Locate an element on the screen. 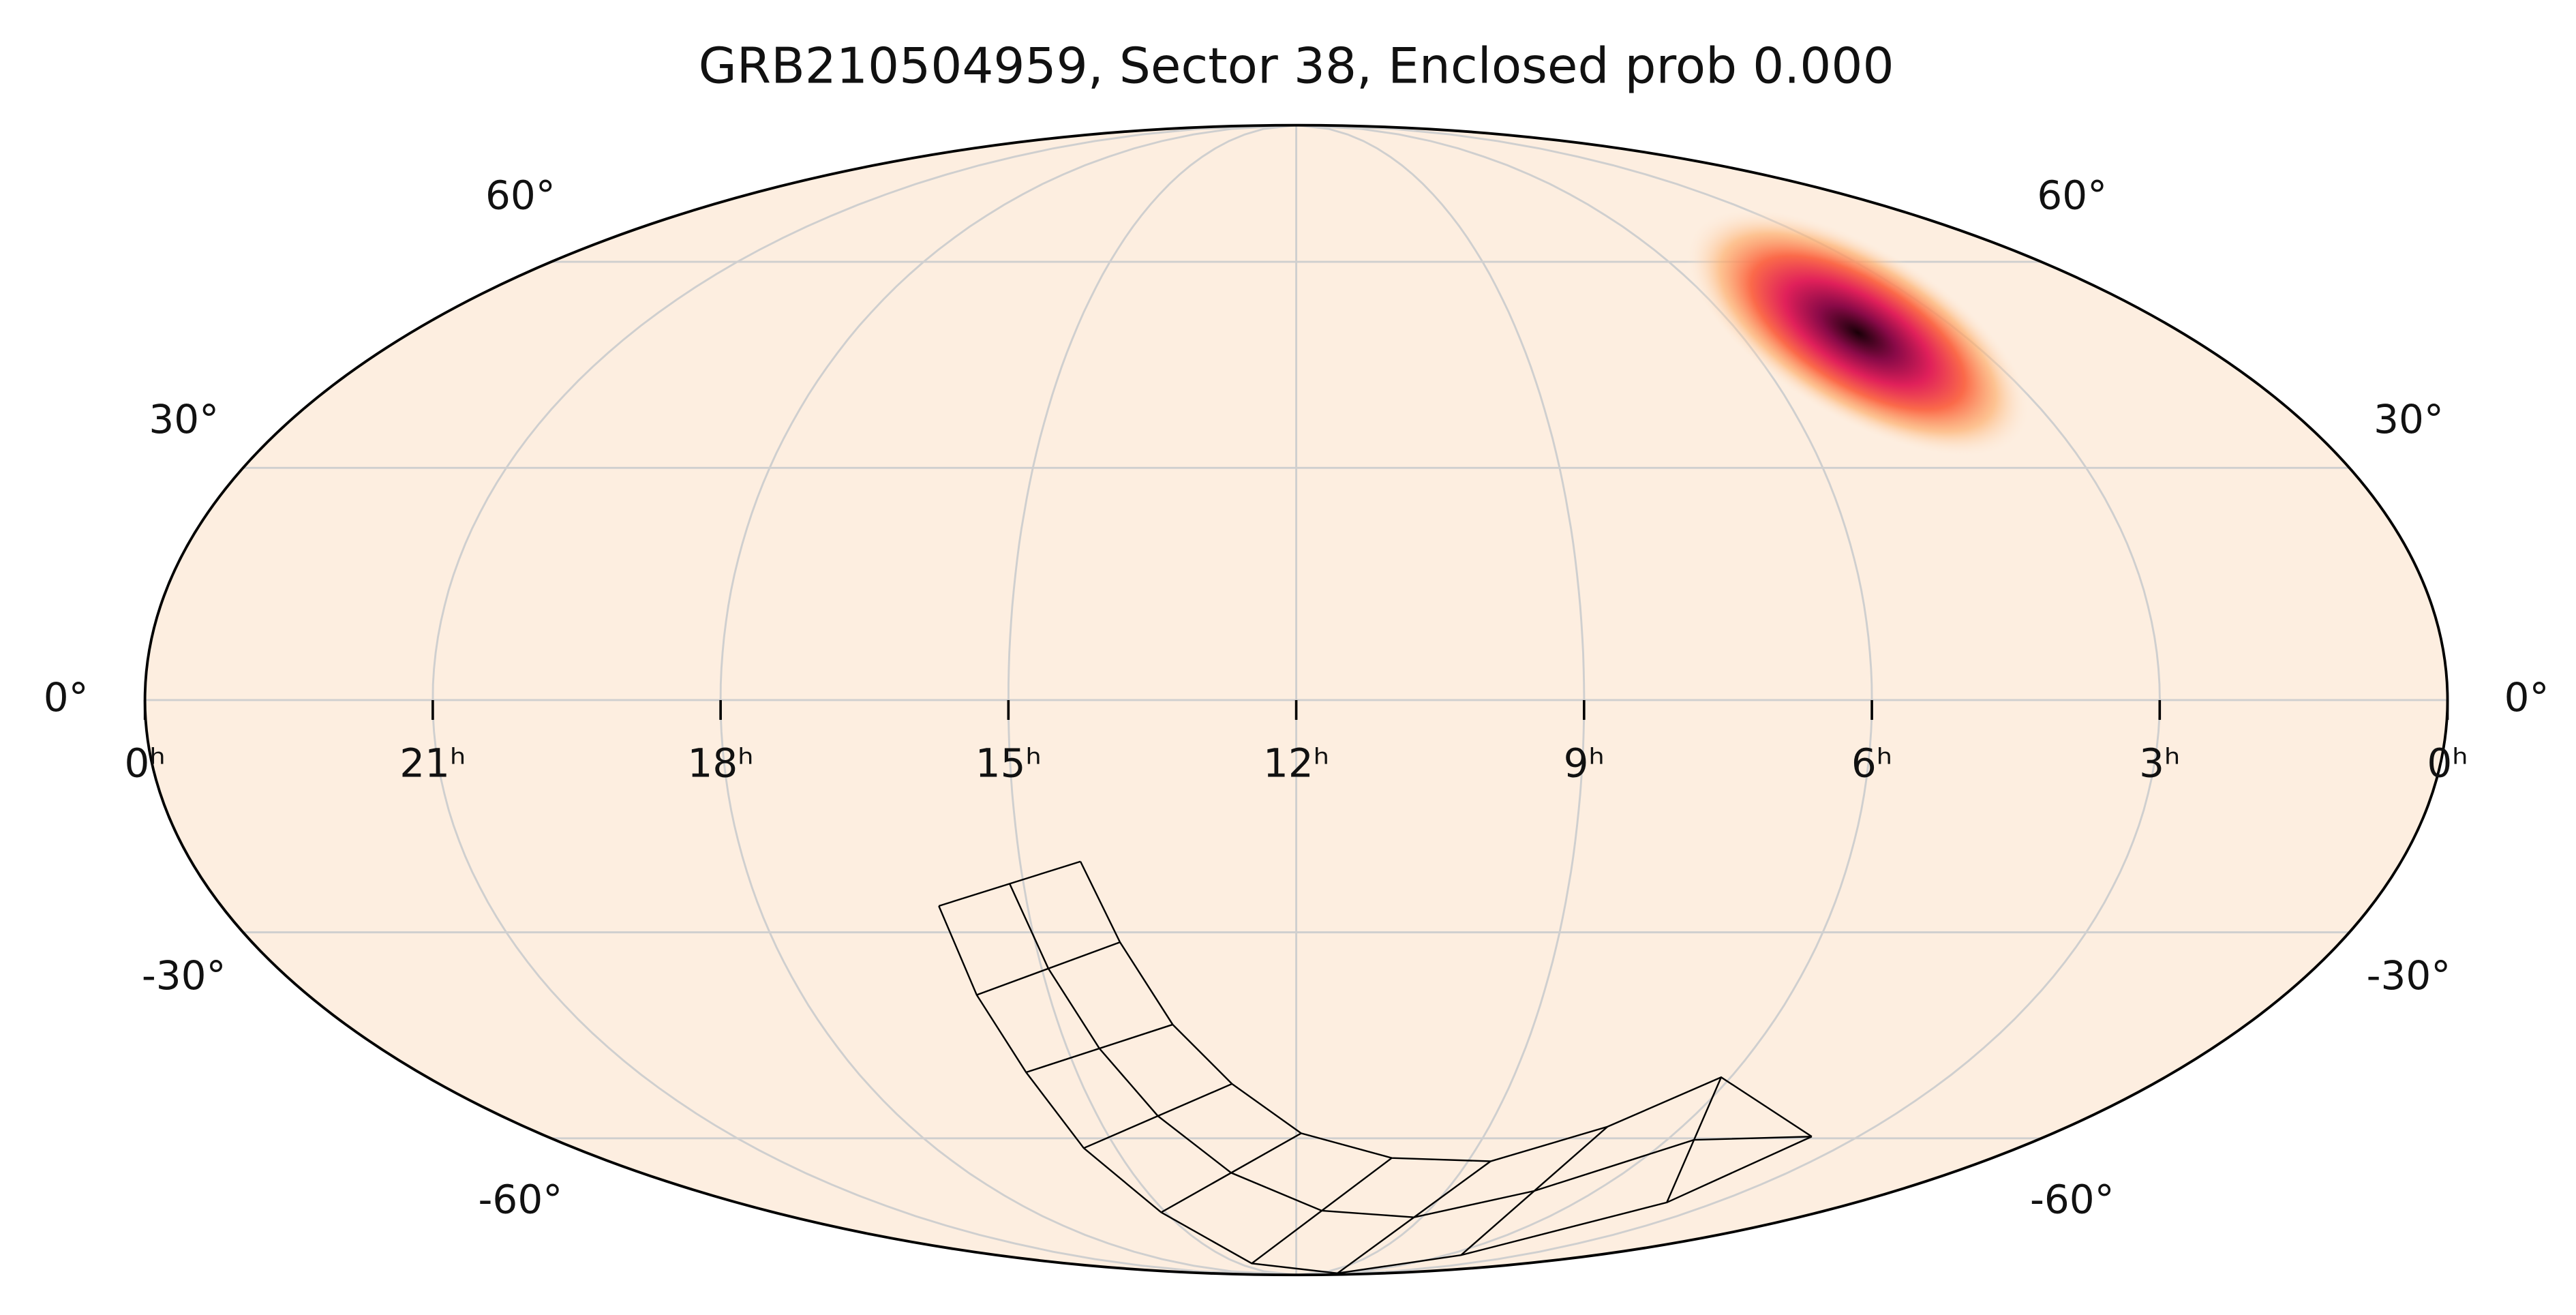  y-tick-label-left: -30° is located at coordinates (184, 975).